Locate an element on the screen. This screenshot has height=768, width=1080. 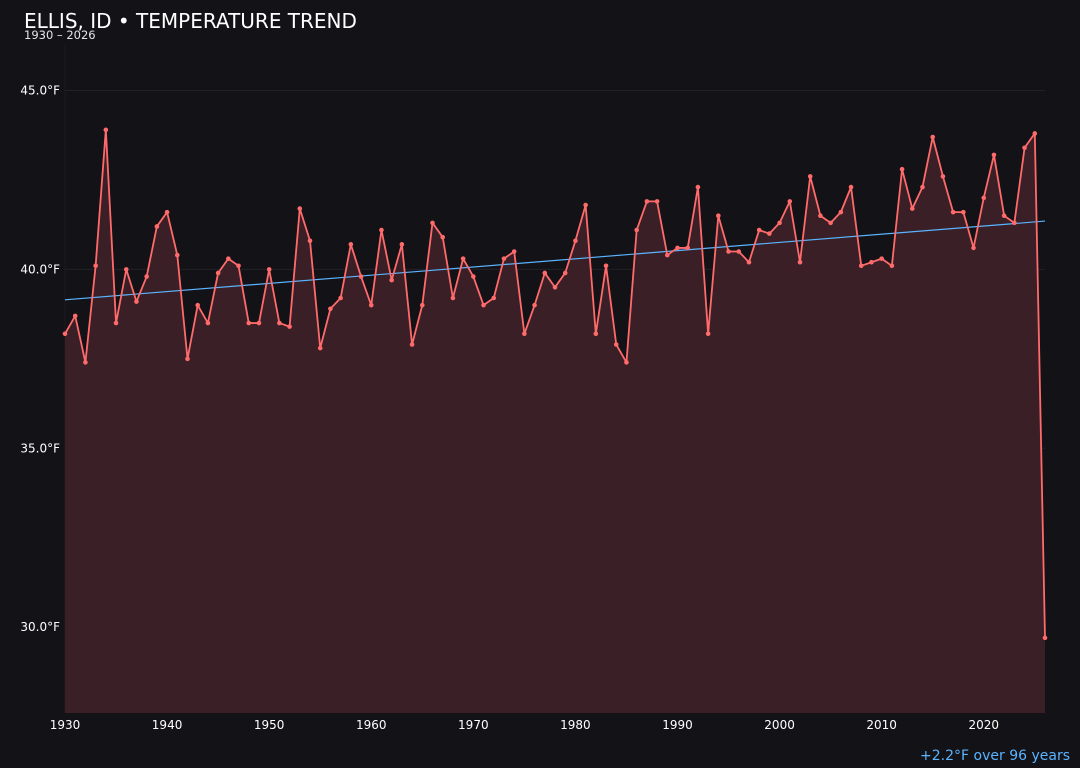
y-tick-label: 35.0°F is located at coordinates (40, 448).